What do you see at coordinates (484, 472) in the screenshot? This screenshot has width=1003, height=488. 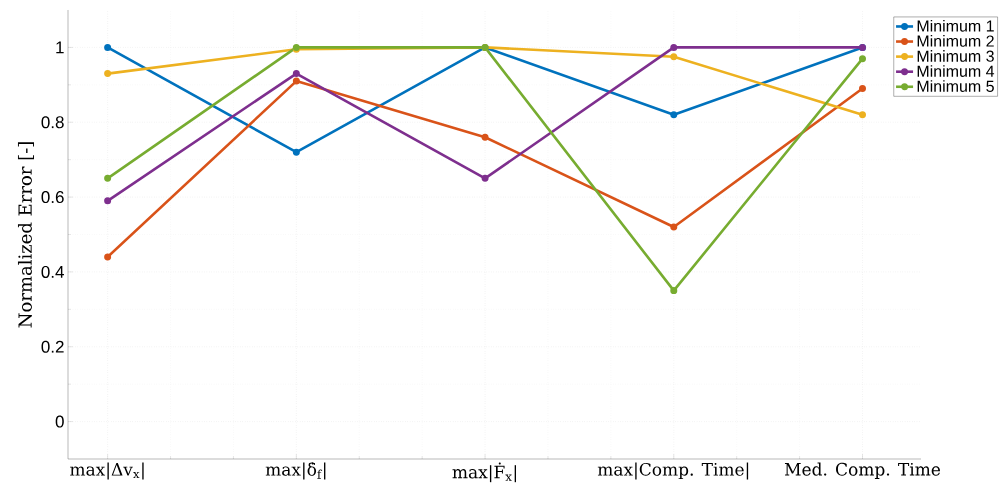 I see `x-tick-label: max|Ḟ$_{x}$|` at bounding box center [484, 472].